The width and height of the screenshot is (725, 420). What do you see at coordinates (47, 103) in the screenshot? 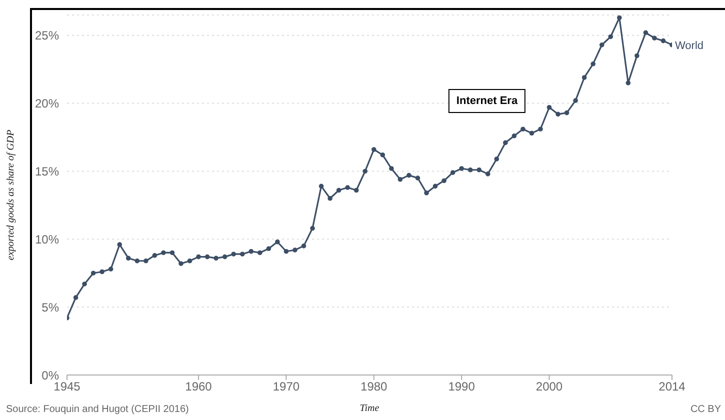
I see `y-tick-label: 20%` at bounding box center [47, 103].